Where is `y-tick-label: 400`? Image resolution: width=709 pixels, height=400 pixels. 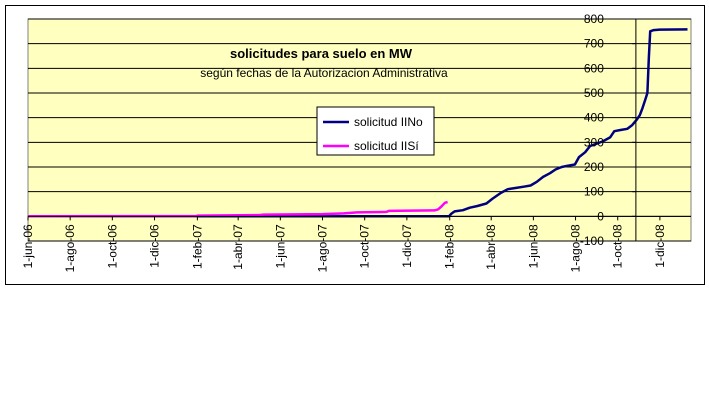
y-tick-label: 400 is located at coordinates (594, 118).